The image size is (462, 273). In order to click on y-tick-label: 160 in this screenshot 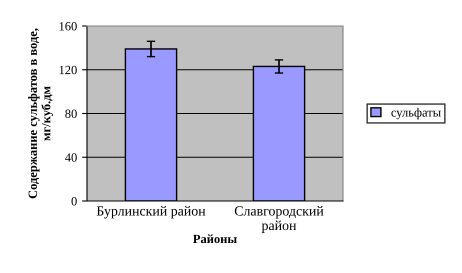, I will do `click(68, 26)`.